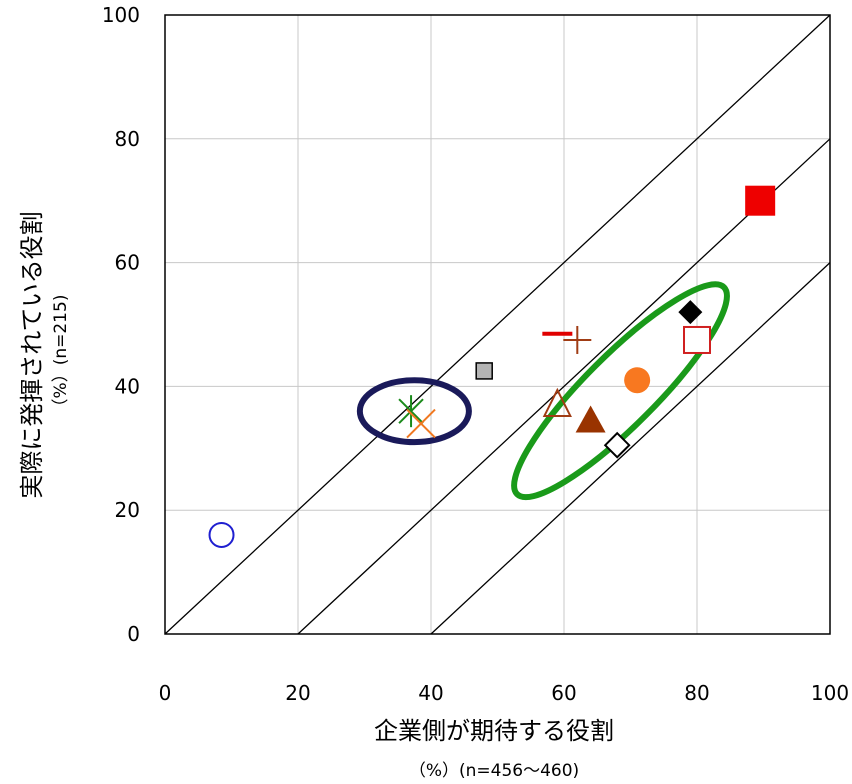 The width and height of the screenshot is (852, 784). Describe the element at coordinates (696, 693) in the screenshot. I see `x-tick-label: 80` at that location.